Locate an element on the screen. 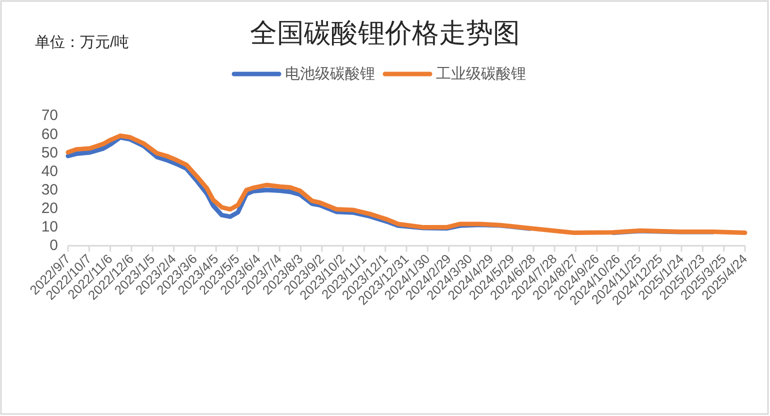 The height and width of the screenshot is (416, 770). y-tick-label: 10 is located at coordinates (49, 227).